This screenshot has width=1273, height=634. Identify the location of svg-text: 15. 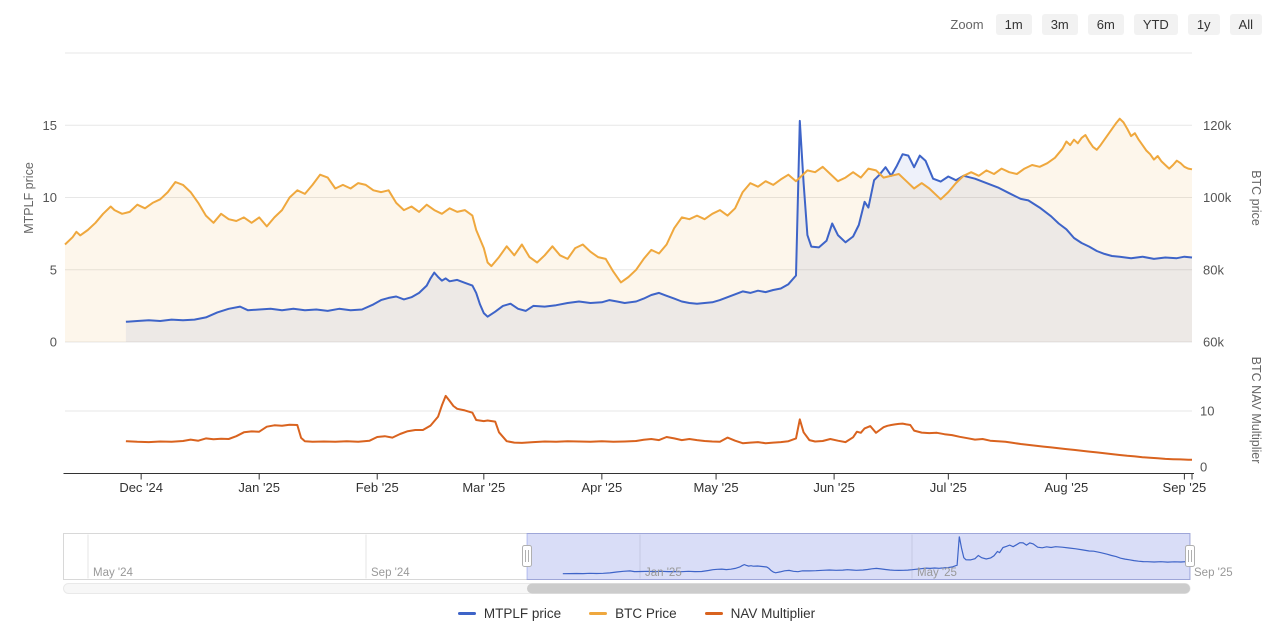
(50, 125).